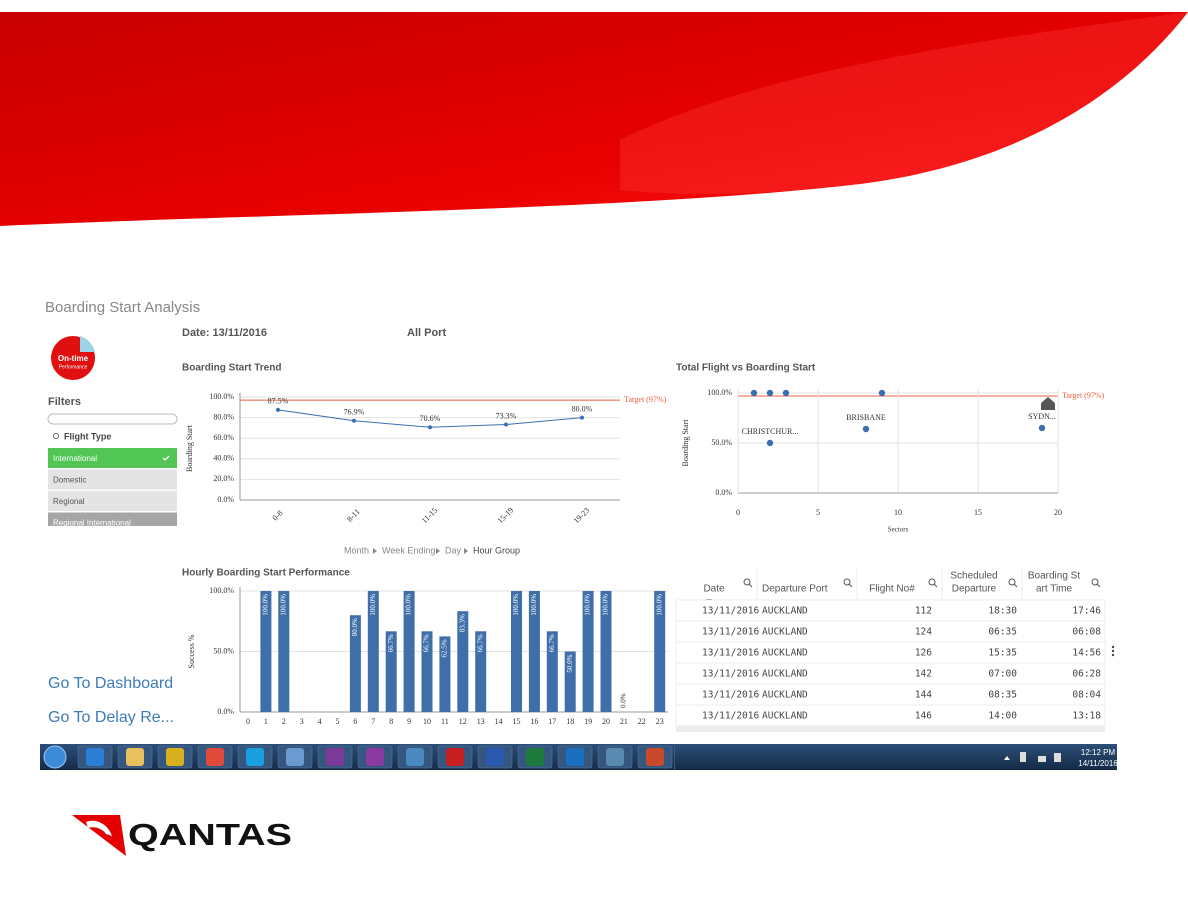 The image size is (1188, 918). What do you see at coordinates (110, 683) in the screenshot?
I see `link: Go To Dashboard` at bounding box center [110, 683].